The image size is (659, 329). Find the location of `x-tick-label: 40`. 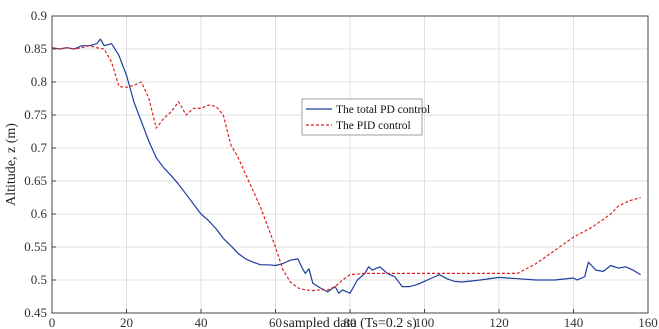

x-tick-label: 40 is located at coordinates (201, 322).